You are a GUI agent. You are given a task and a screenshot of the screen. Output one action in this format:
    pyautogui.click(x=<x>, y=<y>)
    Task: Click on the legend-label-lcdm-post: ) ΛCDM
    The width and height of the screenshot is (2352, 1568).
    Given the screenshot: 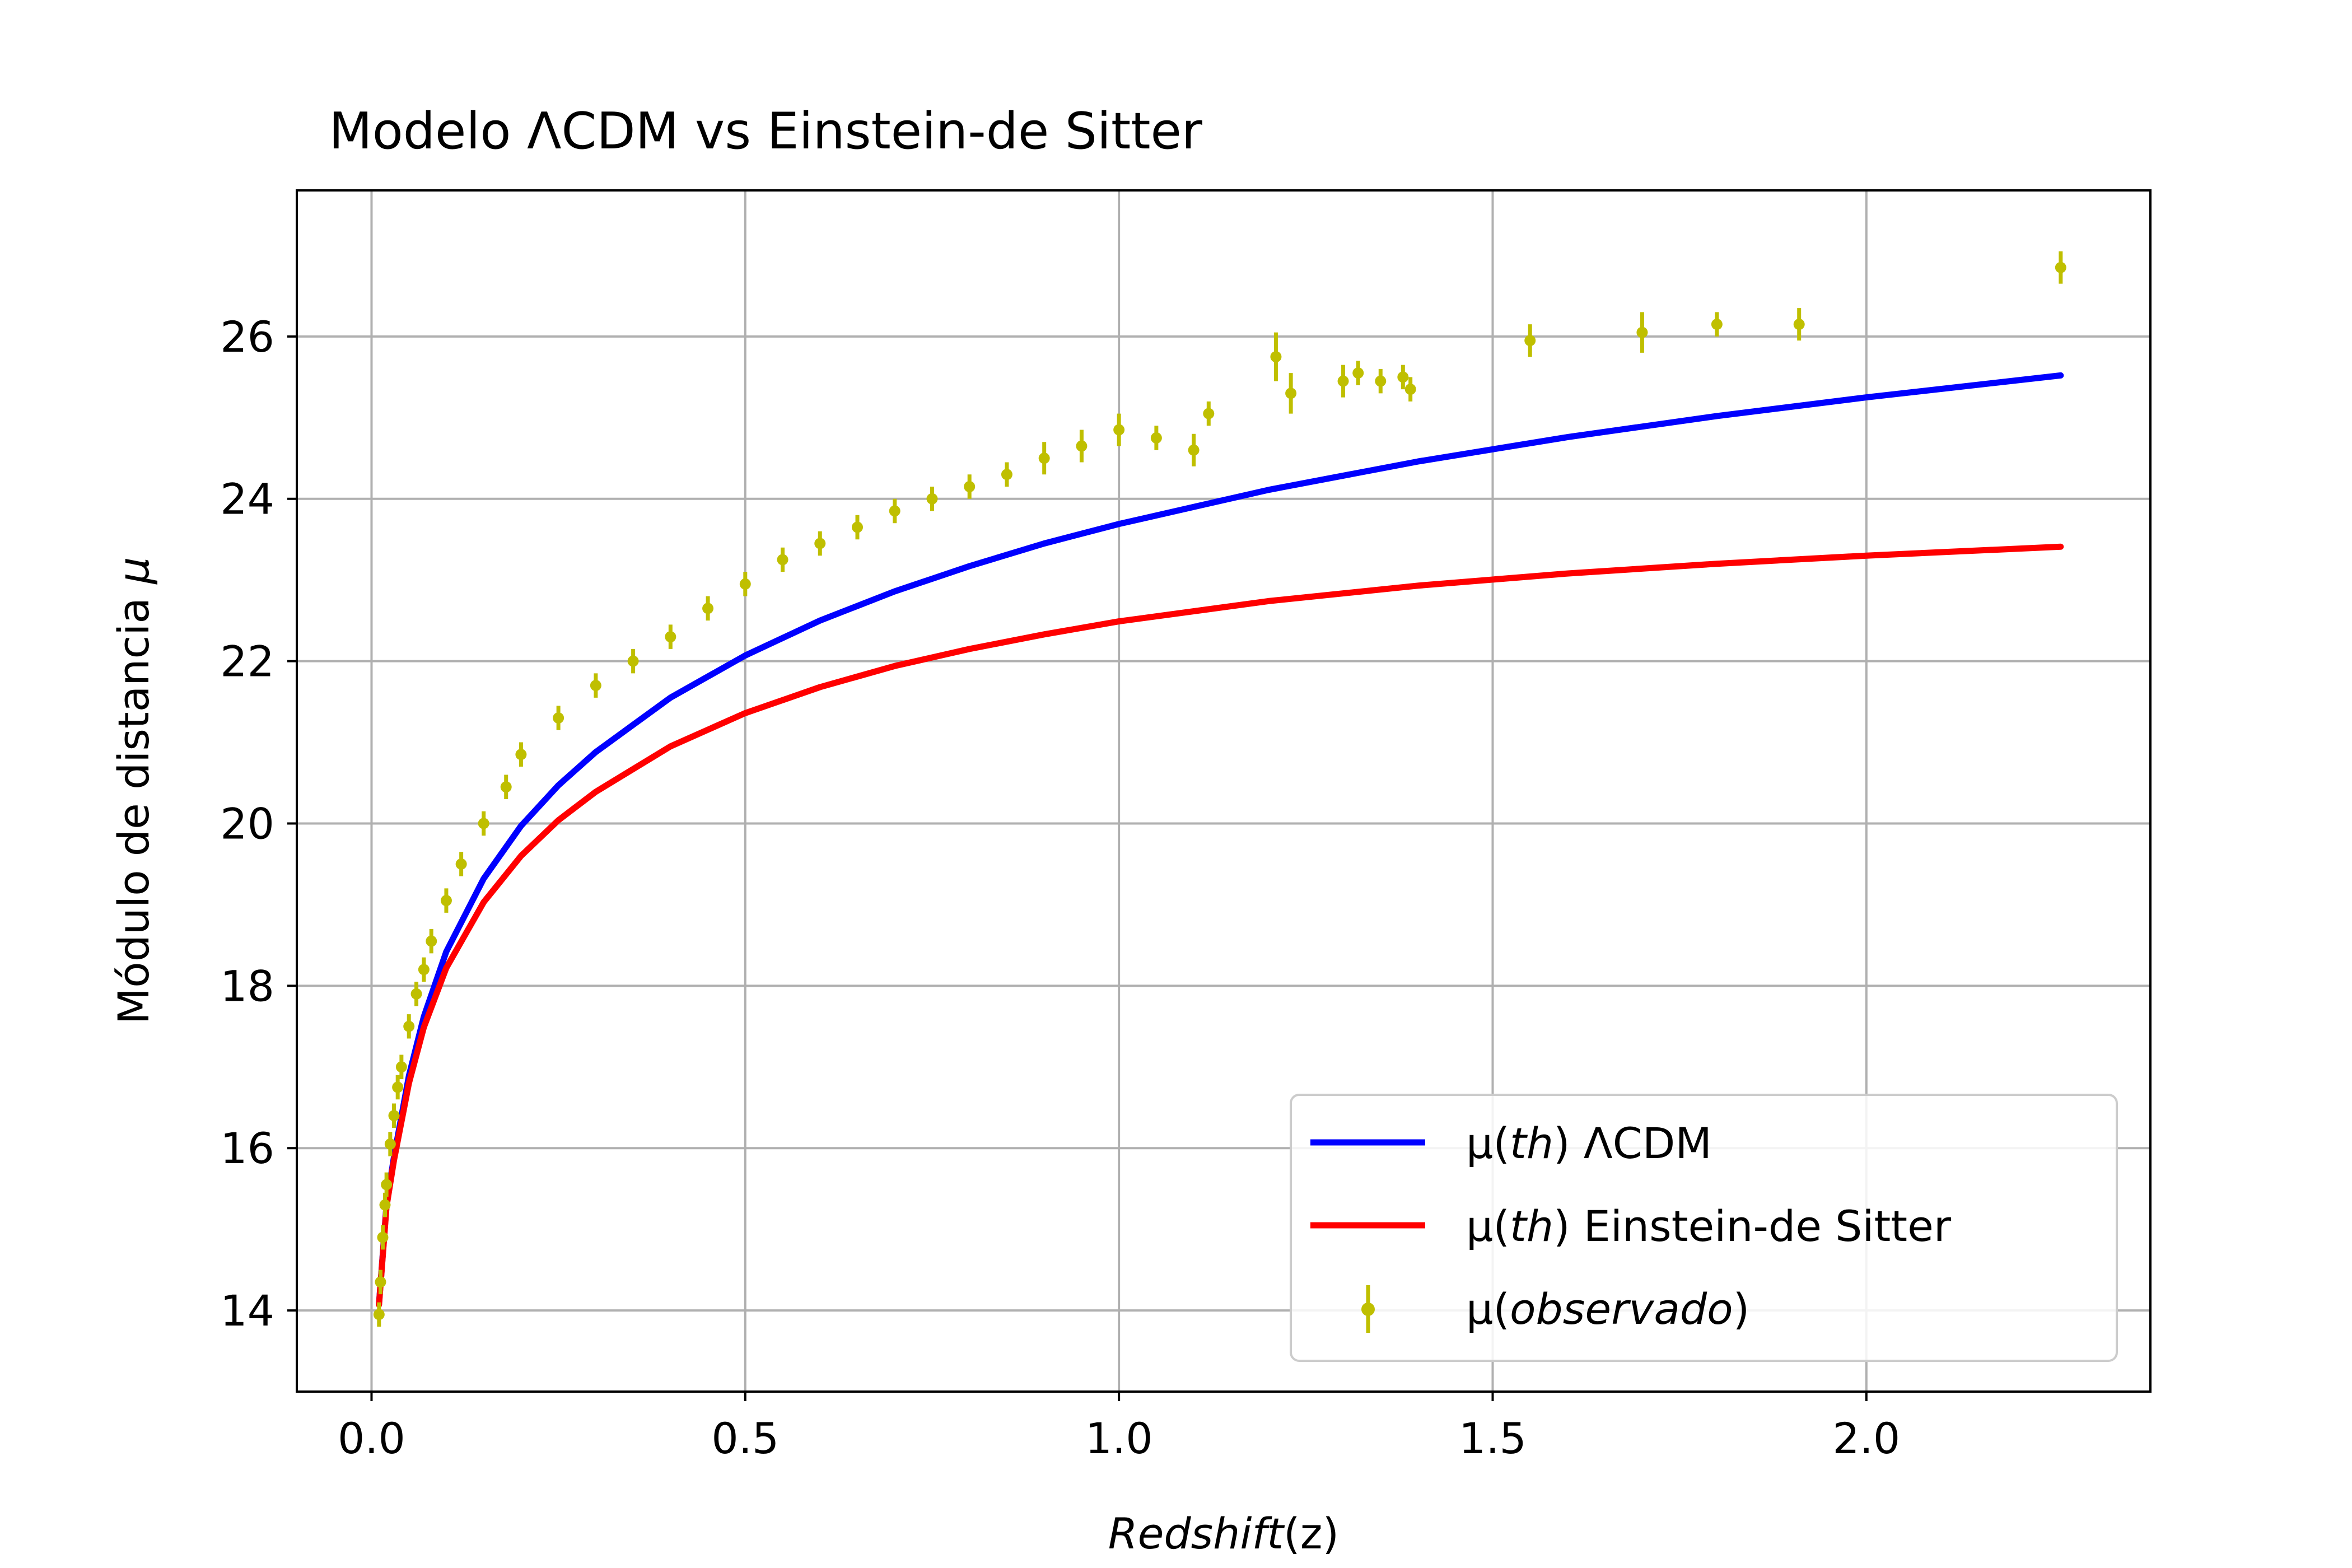 What is the action you would take?
    pyautogui.click(x=1633, y=1143)
    